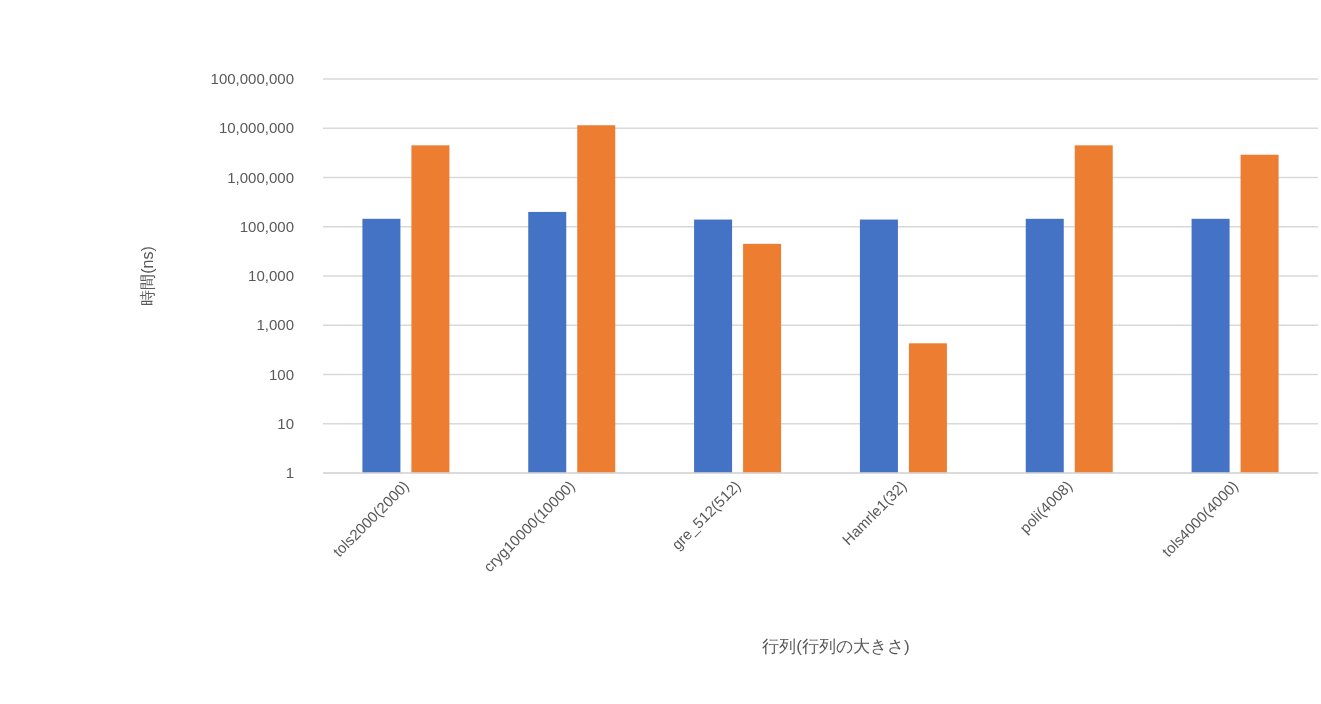 The image size is (1321, 704). What do you see at coordinates (281, 374) in the screenshot?
I see `y-tick-label: 100` at bounding box center [281, 374].